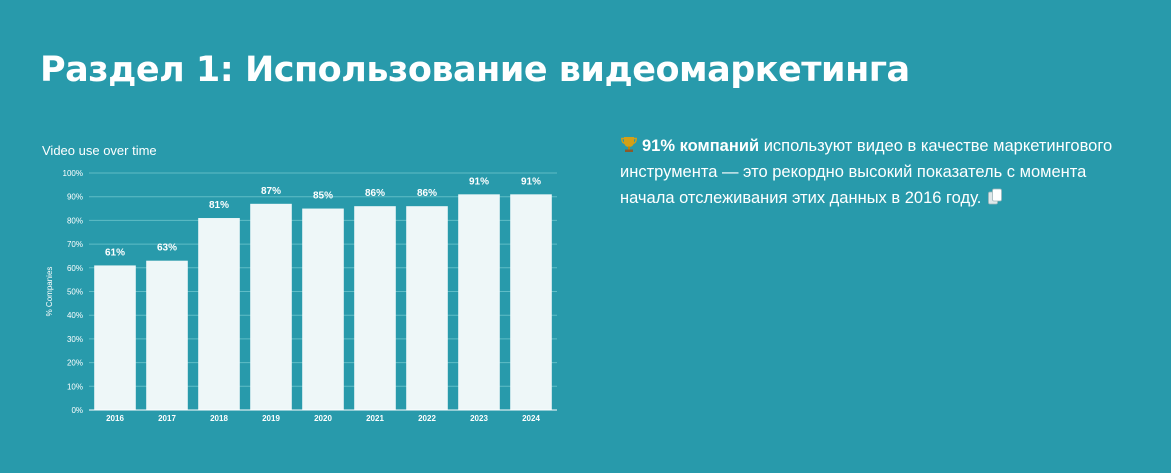  Describe the element at coordinates (427, 418) in the screenshot. I see `x-tick-label: 2022` at that location.